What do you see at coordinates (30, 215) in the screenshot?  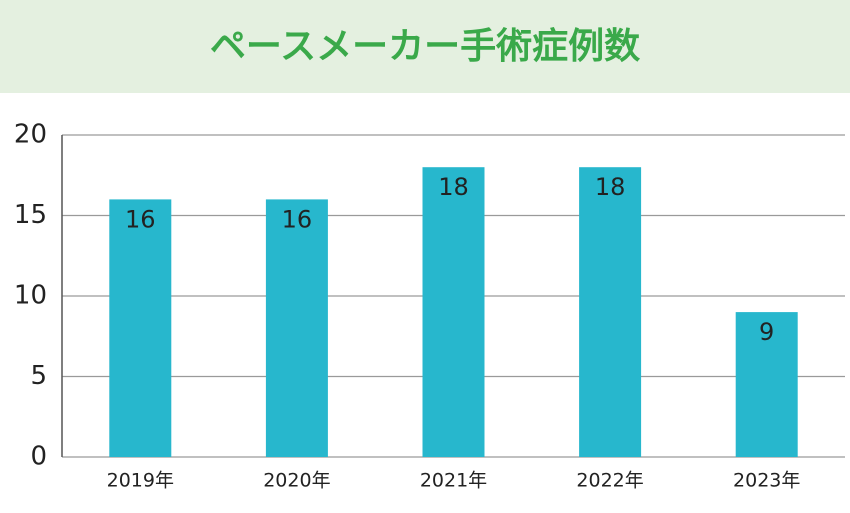 I see `y-tick-label: 15` at bounding box center [30, 215].